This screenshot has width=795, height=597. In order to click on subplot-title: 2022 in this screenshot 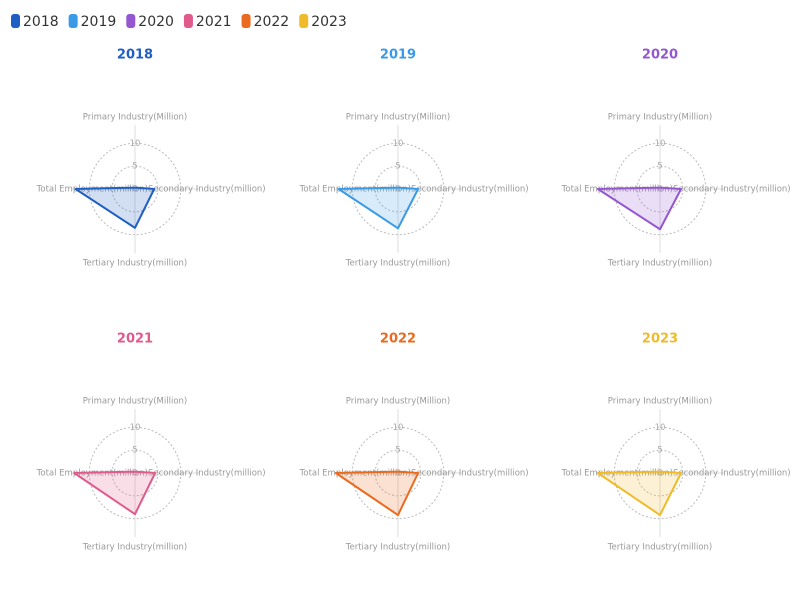, I will do `click(398, 339)`.